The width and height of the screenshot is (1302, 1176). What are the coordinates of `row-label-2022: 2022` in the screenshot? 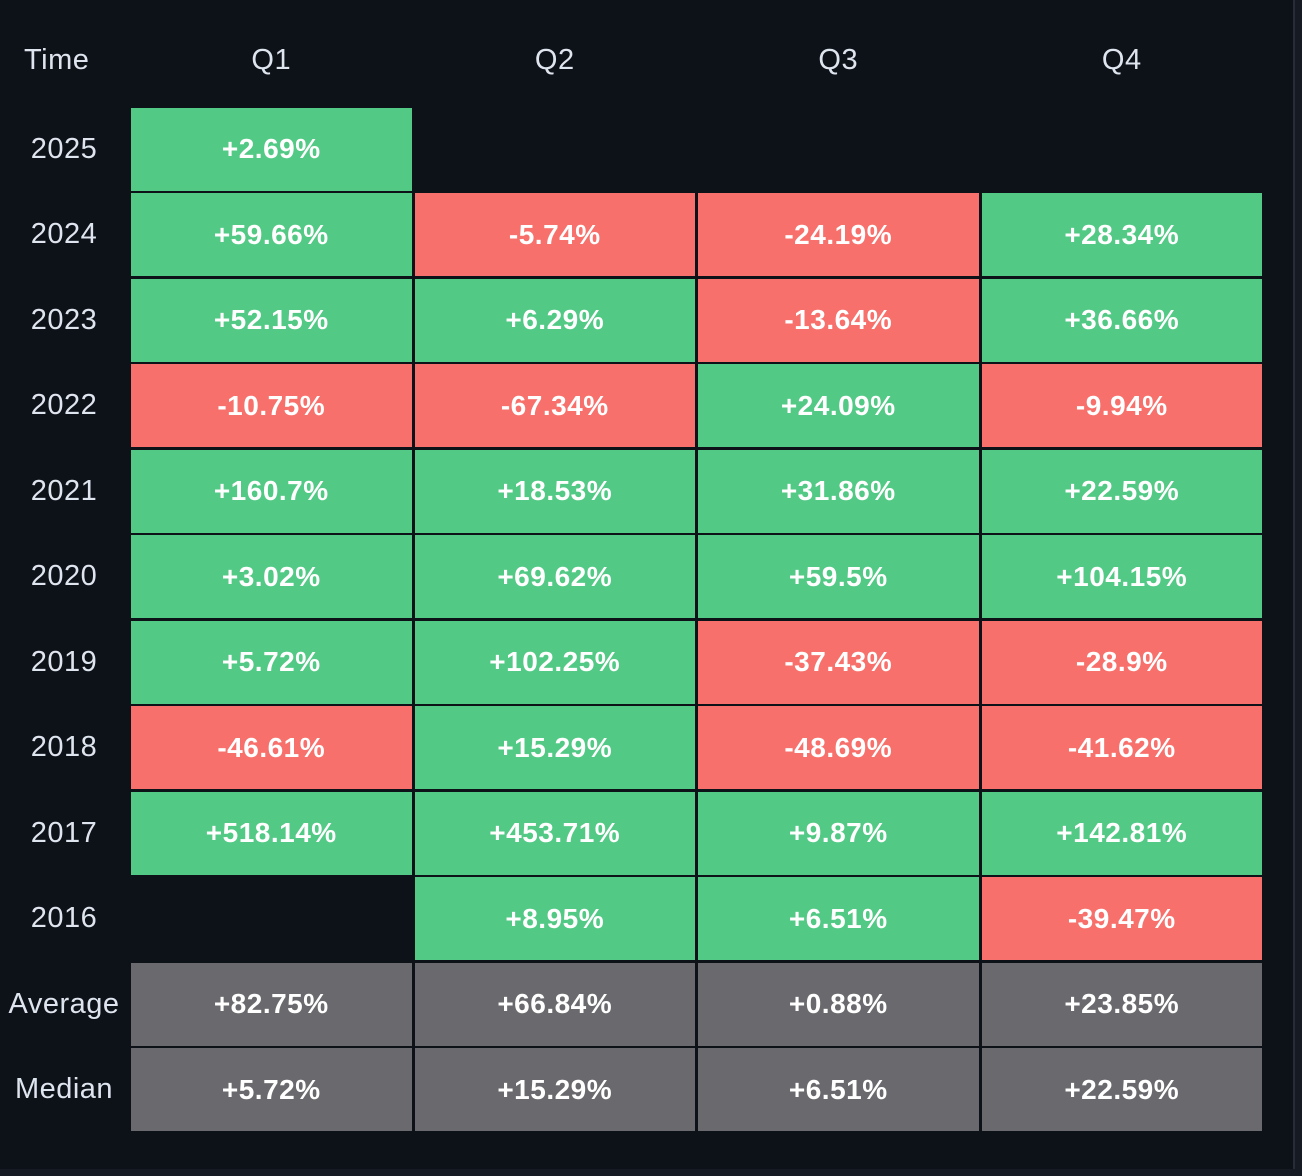 It's located at (64, 405).